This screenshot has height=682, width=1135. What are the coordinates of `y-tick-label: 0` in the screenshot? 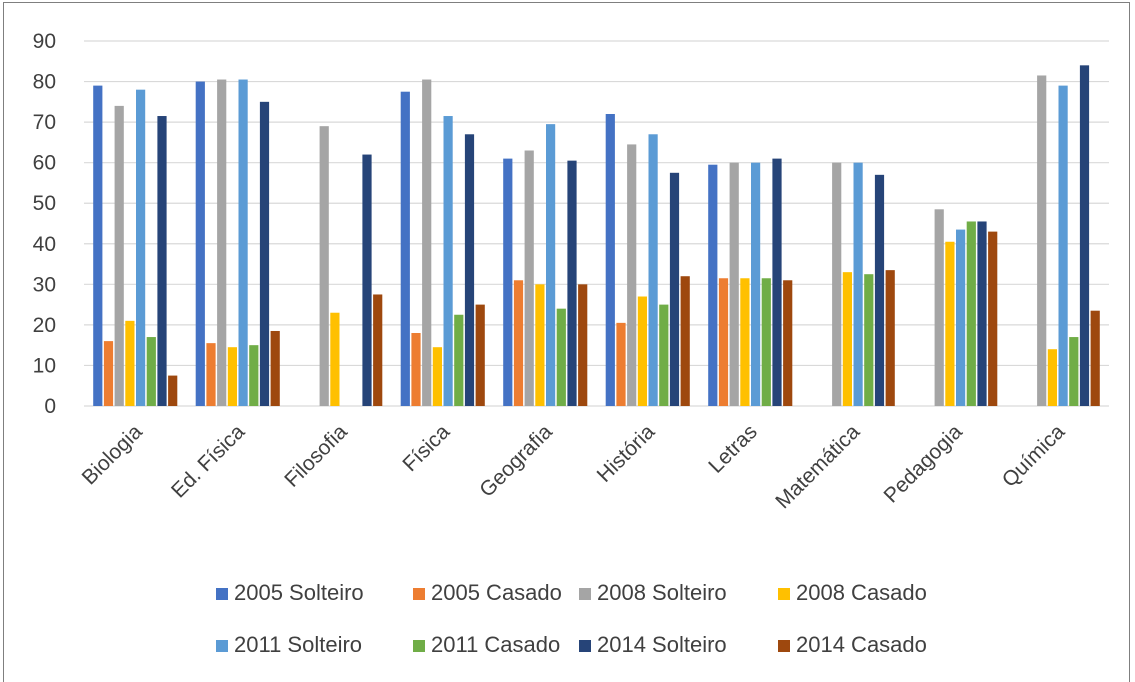 It's located at (50, 406).